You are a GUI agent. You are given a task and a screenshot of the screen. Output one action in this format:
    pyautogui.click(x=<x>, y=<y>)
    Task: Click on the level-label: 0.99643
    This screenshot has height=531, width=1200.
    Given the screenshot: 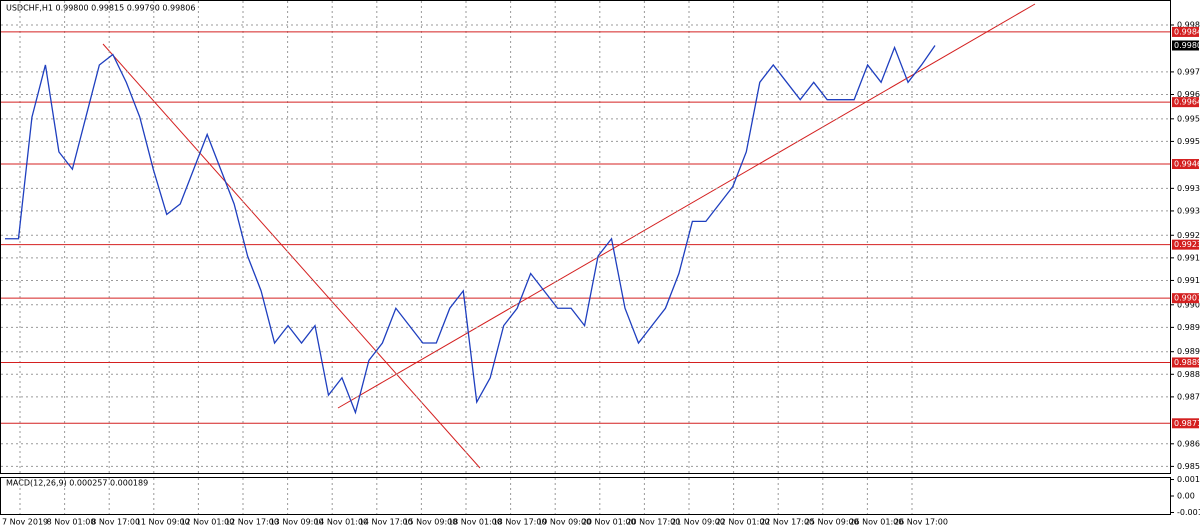 What is the action you would take?
    pyautogui.click(x=1187, y=102)
    